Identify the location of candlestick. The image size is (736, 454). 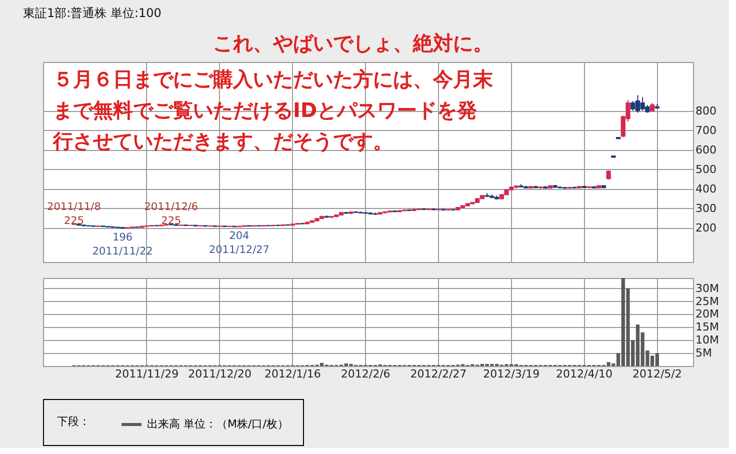
(608, 175).